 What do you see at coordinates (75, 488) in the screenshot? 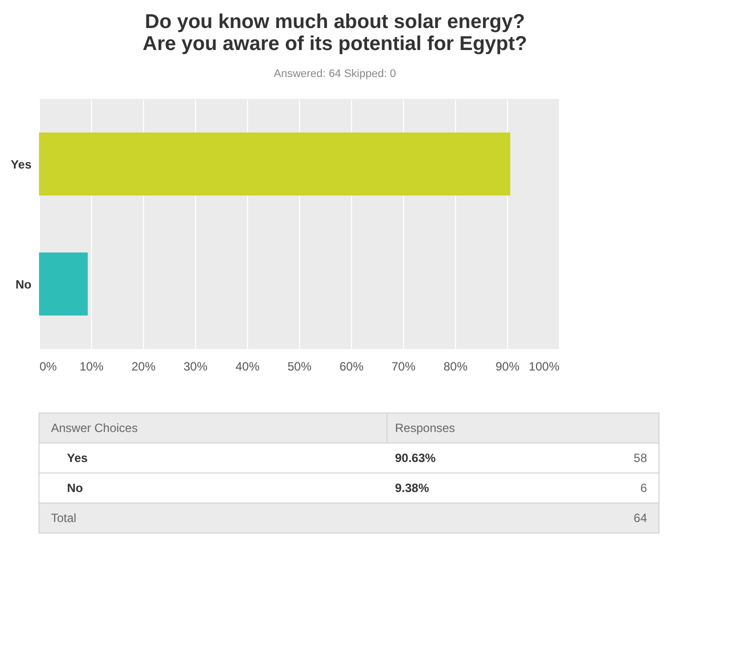
I see `category-label: No` at bounding box center [75, 488].